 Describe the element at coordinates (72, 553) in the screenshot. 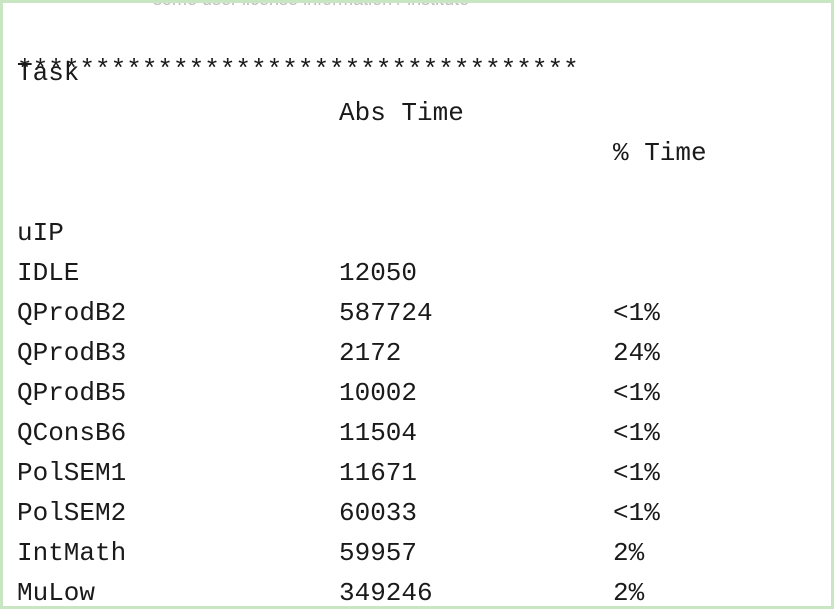

I see `task-name: IntMath` at that location.